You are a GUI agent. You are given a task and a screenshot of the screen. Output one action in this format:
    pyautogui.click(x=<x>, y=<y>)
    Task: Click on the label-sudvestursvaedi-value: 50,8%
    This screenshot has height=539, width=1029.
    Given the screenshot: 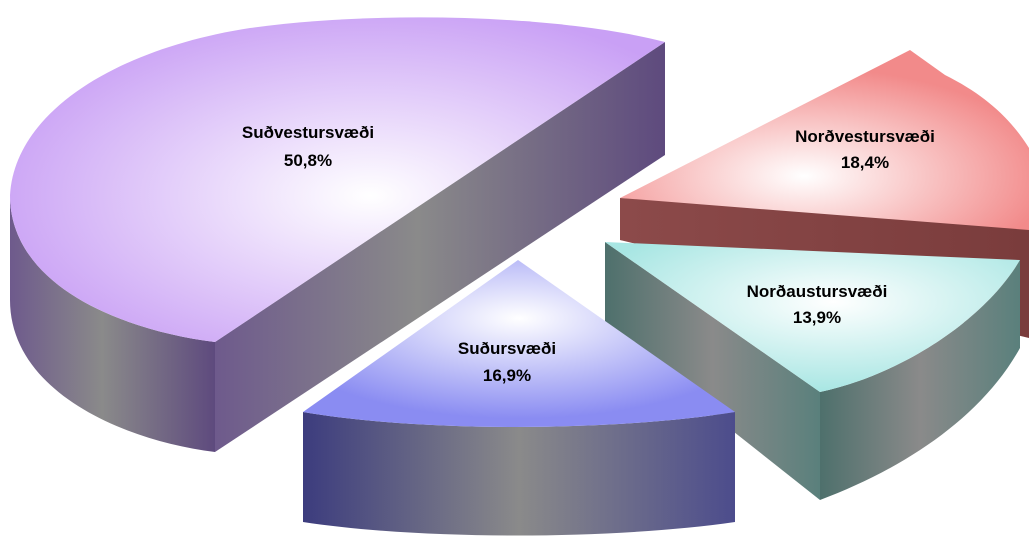 What is the action you would take?
    pyautogui.click(x=308, y=160)
    